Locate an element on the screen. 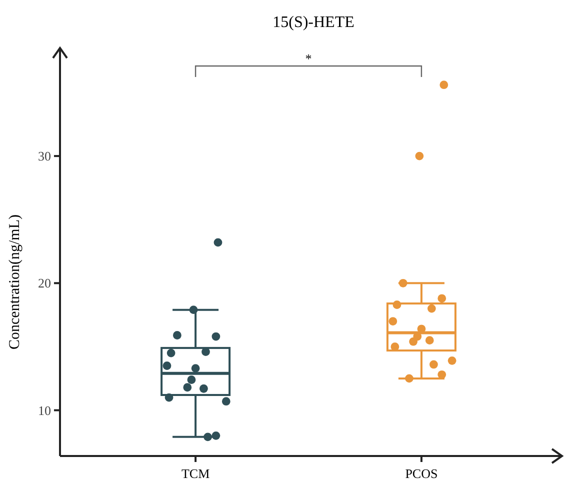 The width and height of the screenshot is (566, 489). y-axis-title: Concentration(ng/mL) is located at coordinates (15, 282).